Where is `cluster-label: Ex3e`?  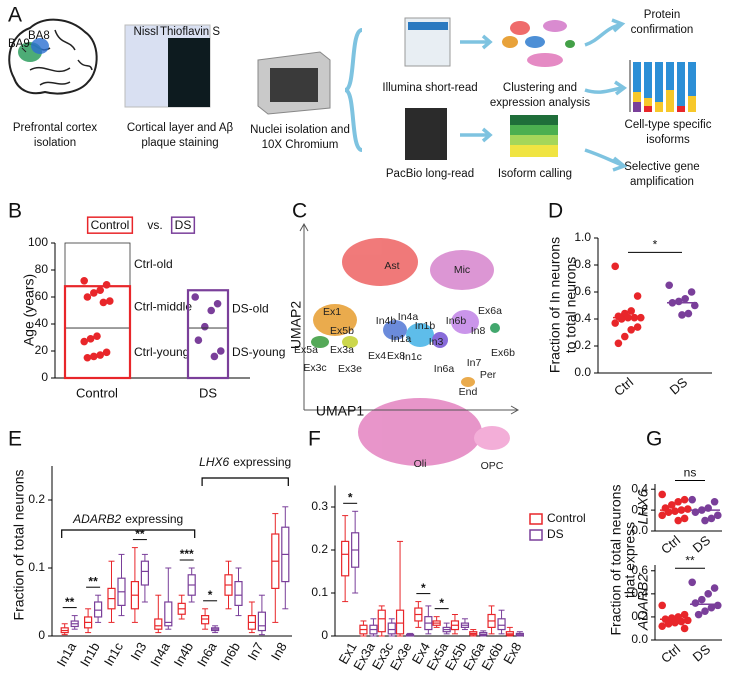 cluster-label: Ex3e is located at coordinates (350, 369).